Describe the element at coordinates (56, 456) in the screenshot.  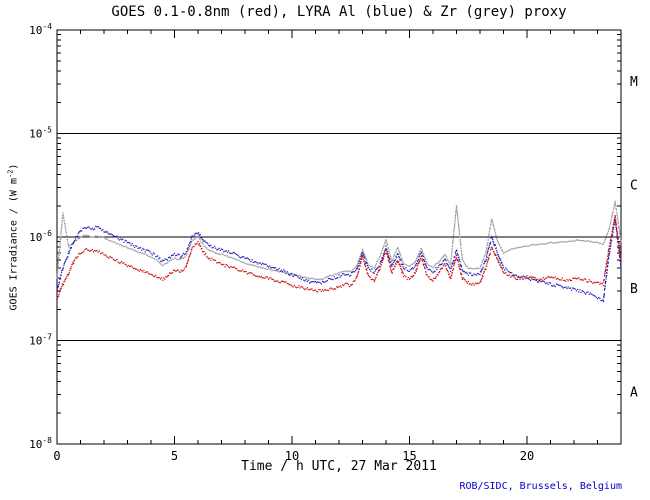
I see `x-tick-label: 0` at that location.